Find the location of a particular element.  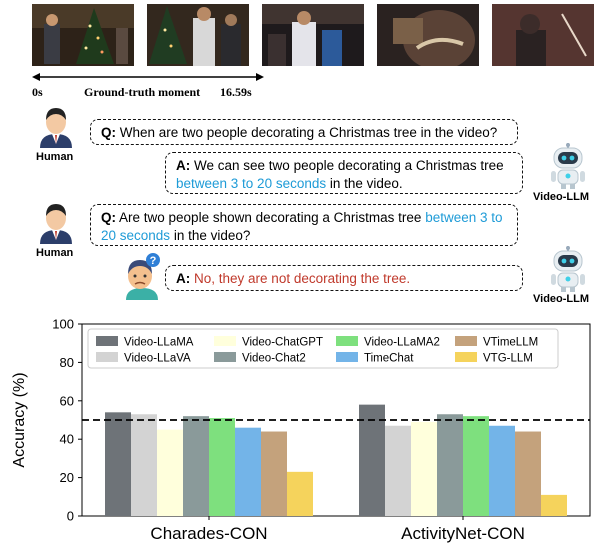

a1-prefix: A: is located at coordinates (183, 165).